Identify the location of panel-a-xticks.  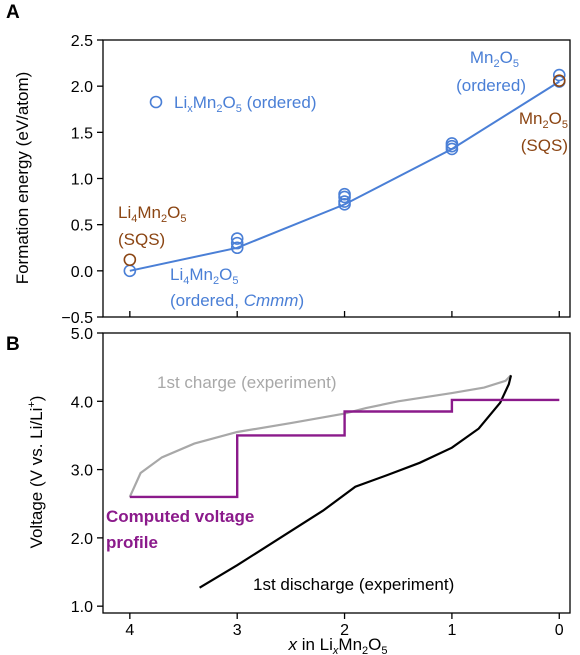
(344, 314).